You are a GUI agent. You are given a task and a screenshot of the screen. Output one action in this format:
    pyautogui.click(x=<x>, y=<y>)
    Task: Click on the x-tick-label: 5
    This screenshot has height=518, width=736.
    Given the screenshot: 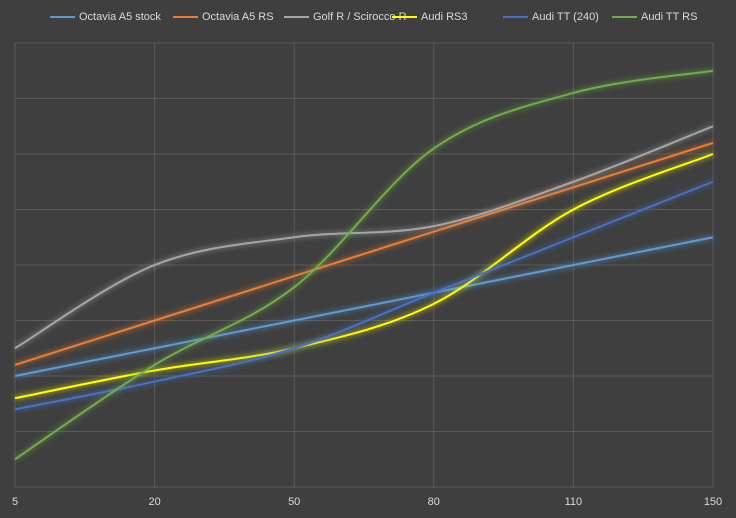 What is the action you would take?
    pyautogui.click(x=15, y=502)
    